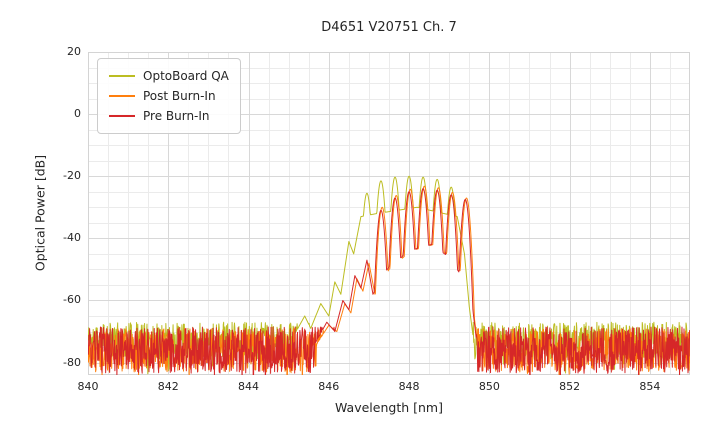 This screenshot has height=432, width=720. Describe the element at coordinates (72, 362) in the screenshot. I see `y-tick-label: -80` at that location.